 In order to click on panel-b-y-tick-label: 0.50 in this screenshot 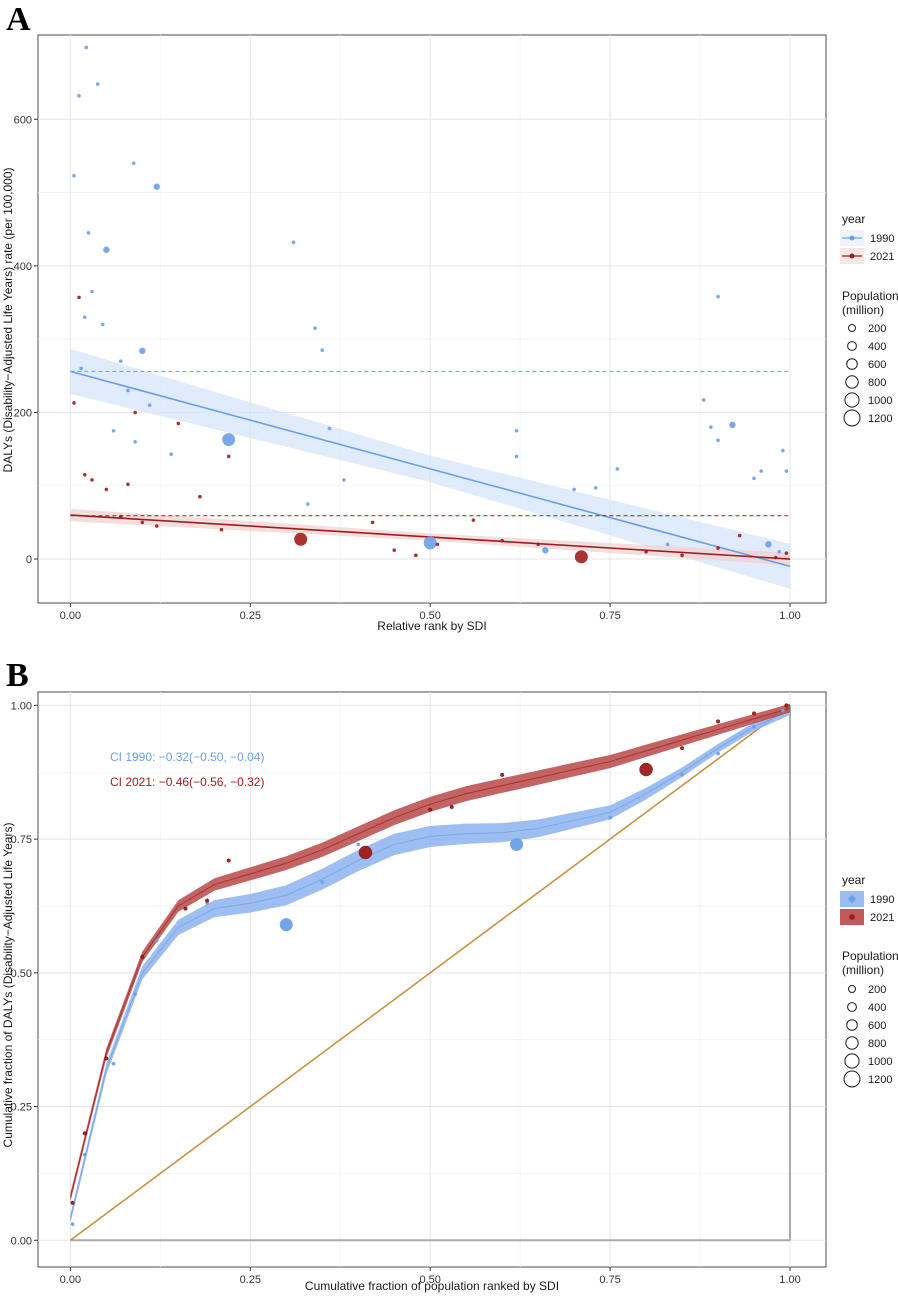, I will do `click(21, 974)`.